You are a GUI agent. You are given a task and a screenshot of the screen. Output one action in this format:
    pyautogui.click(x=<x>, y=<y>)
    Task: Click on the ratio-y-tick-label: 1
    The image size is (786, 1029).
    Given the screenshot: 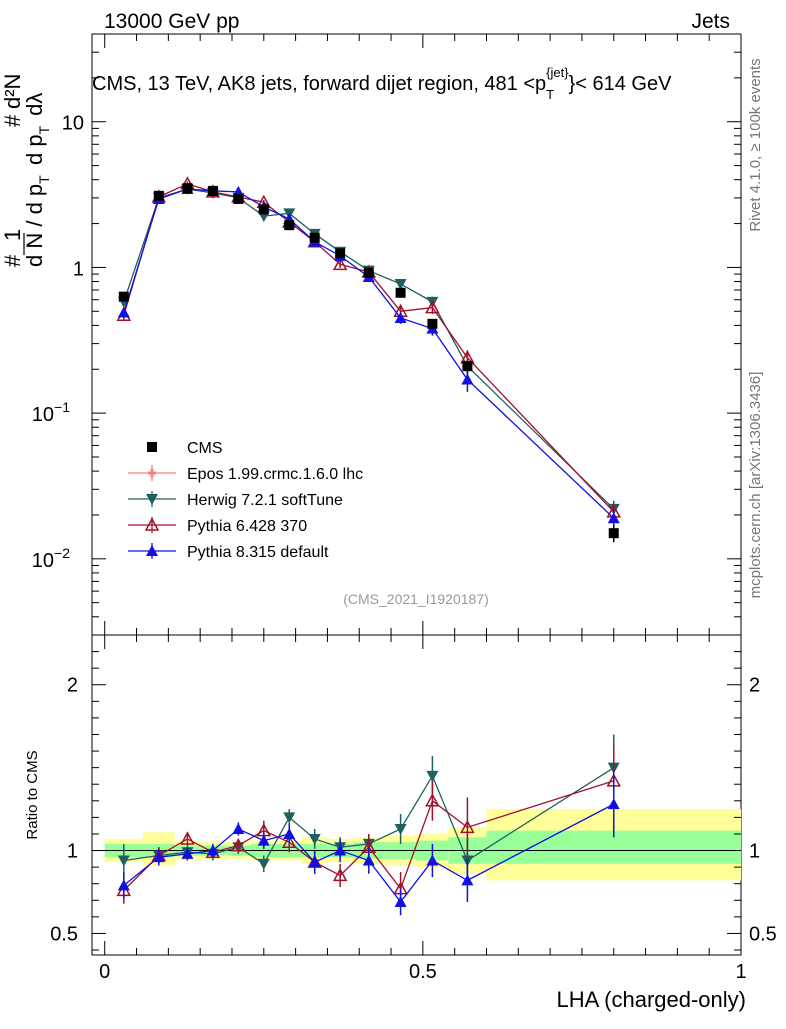 What is the action you would take?
    pyautogui.click(x=72, y=852)
    